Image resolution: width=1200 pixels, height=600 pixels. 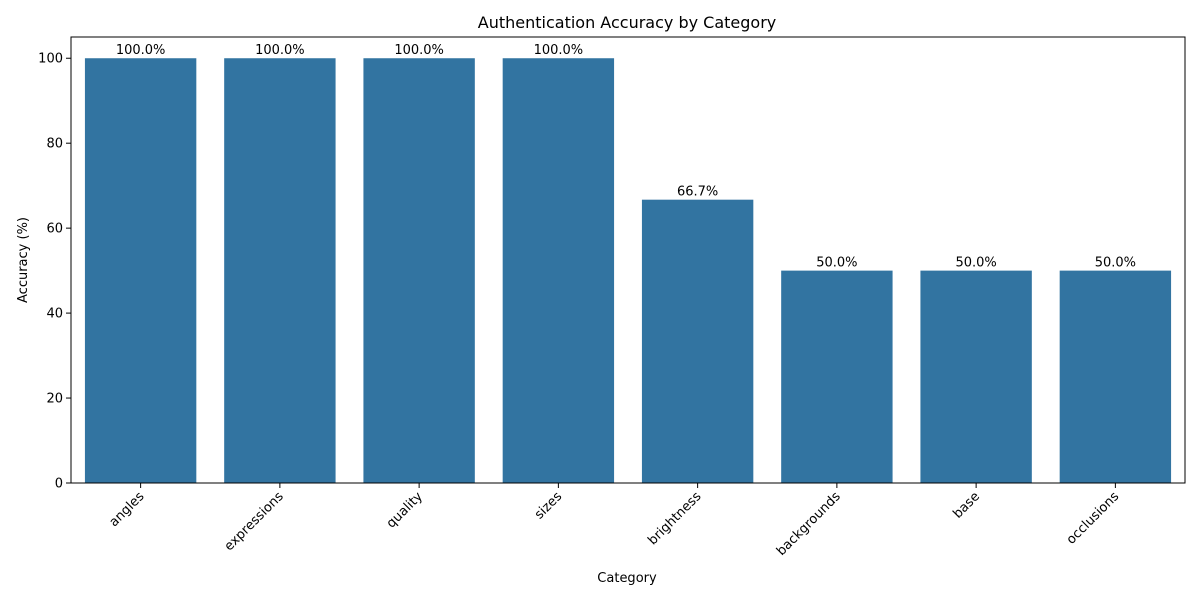 What do you see at coordinates (141, 50) in the screenshot?
I see `bar-value-label-angles: 100.0%` at bounding box center [141, 50].